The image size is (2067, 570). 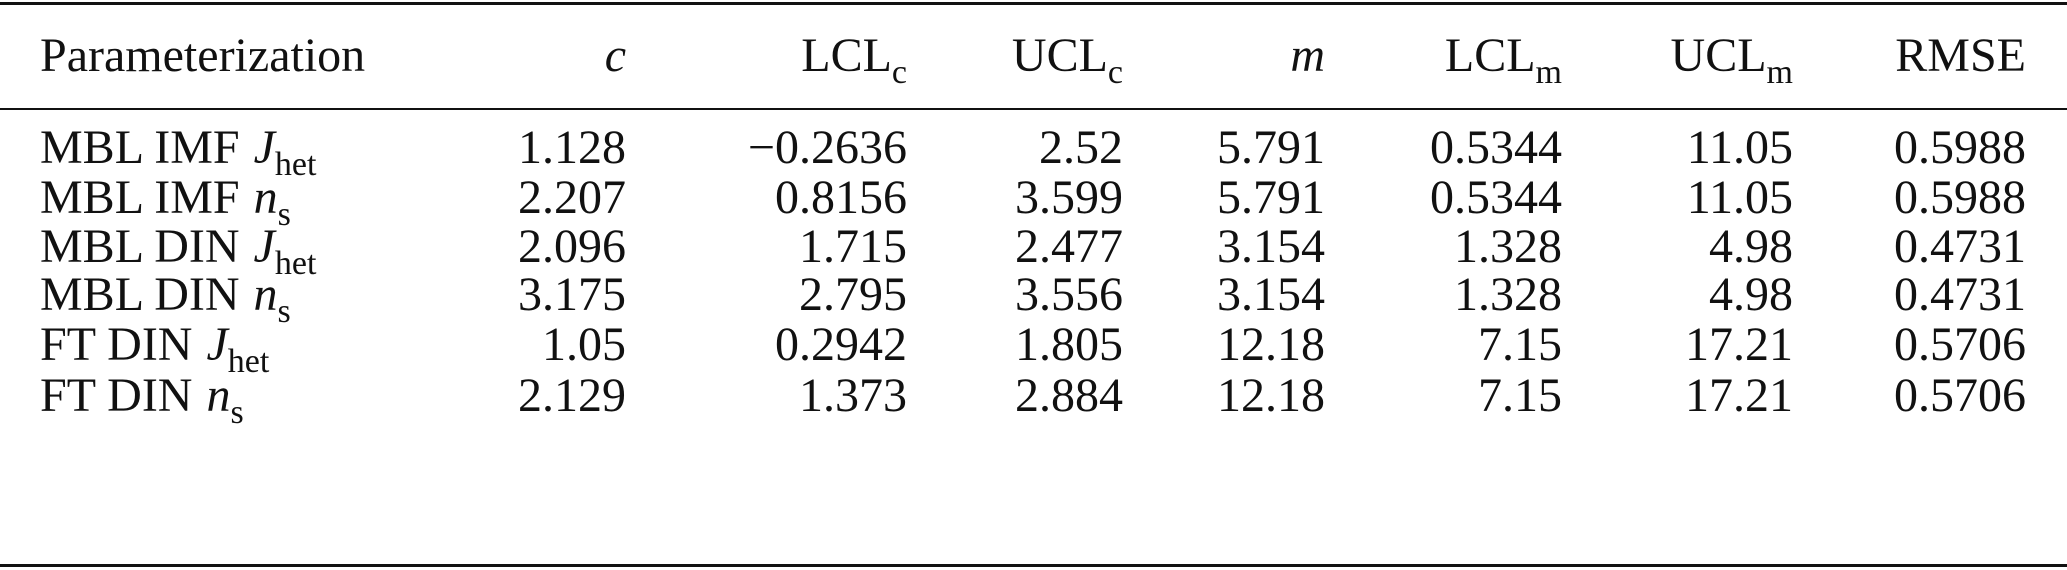 I want to click on value-cell: 1.05, so click(x=584, y=344).